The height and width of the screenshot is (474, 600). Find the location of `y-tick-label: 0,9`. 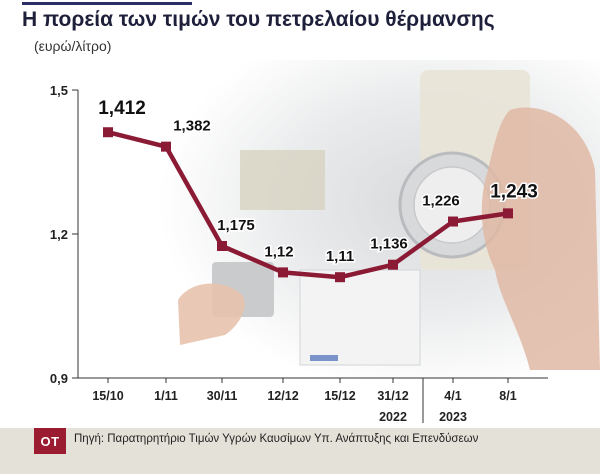

y-tick-label: 0,9 is located at coordinates (59, 378).